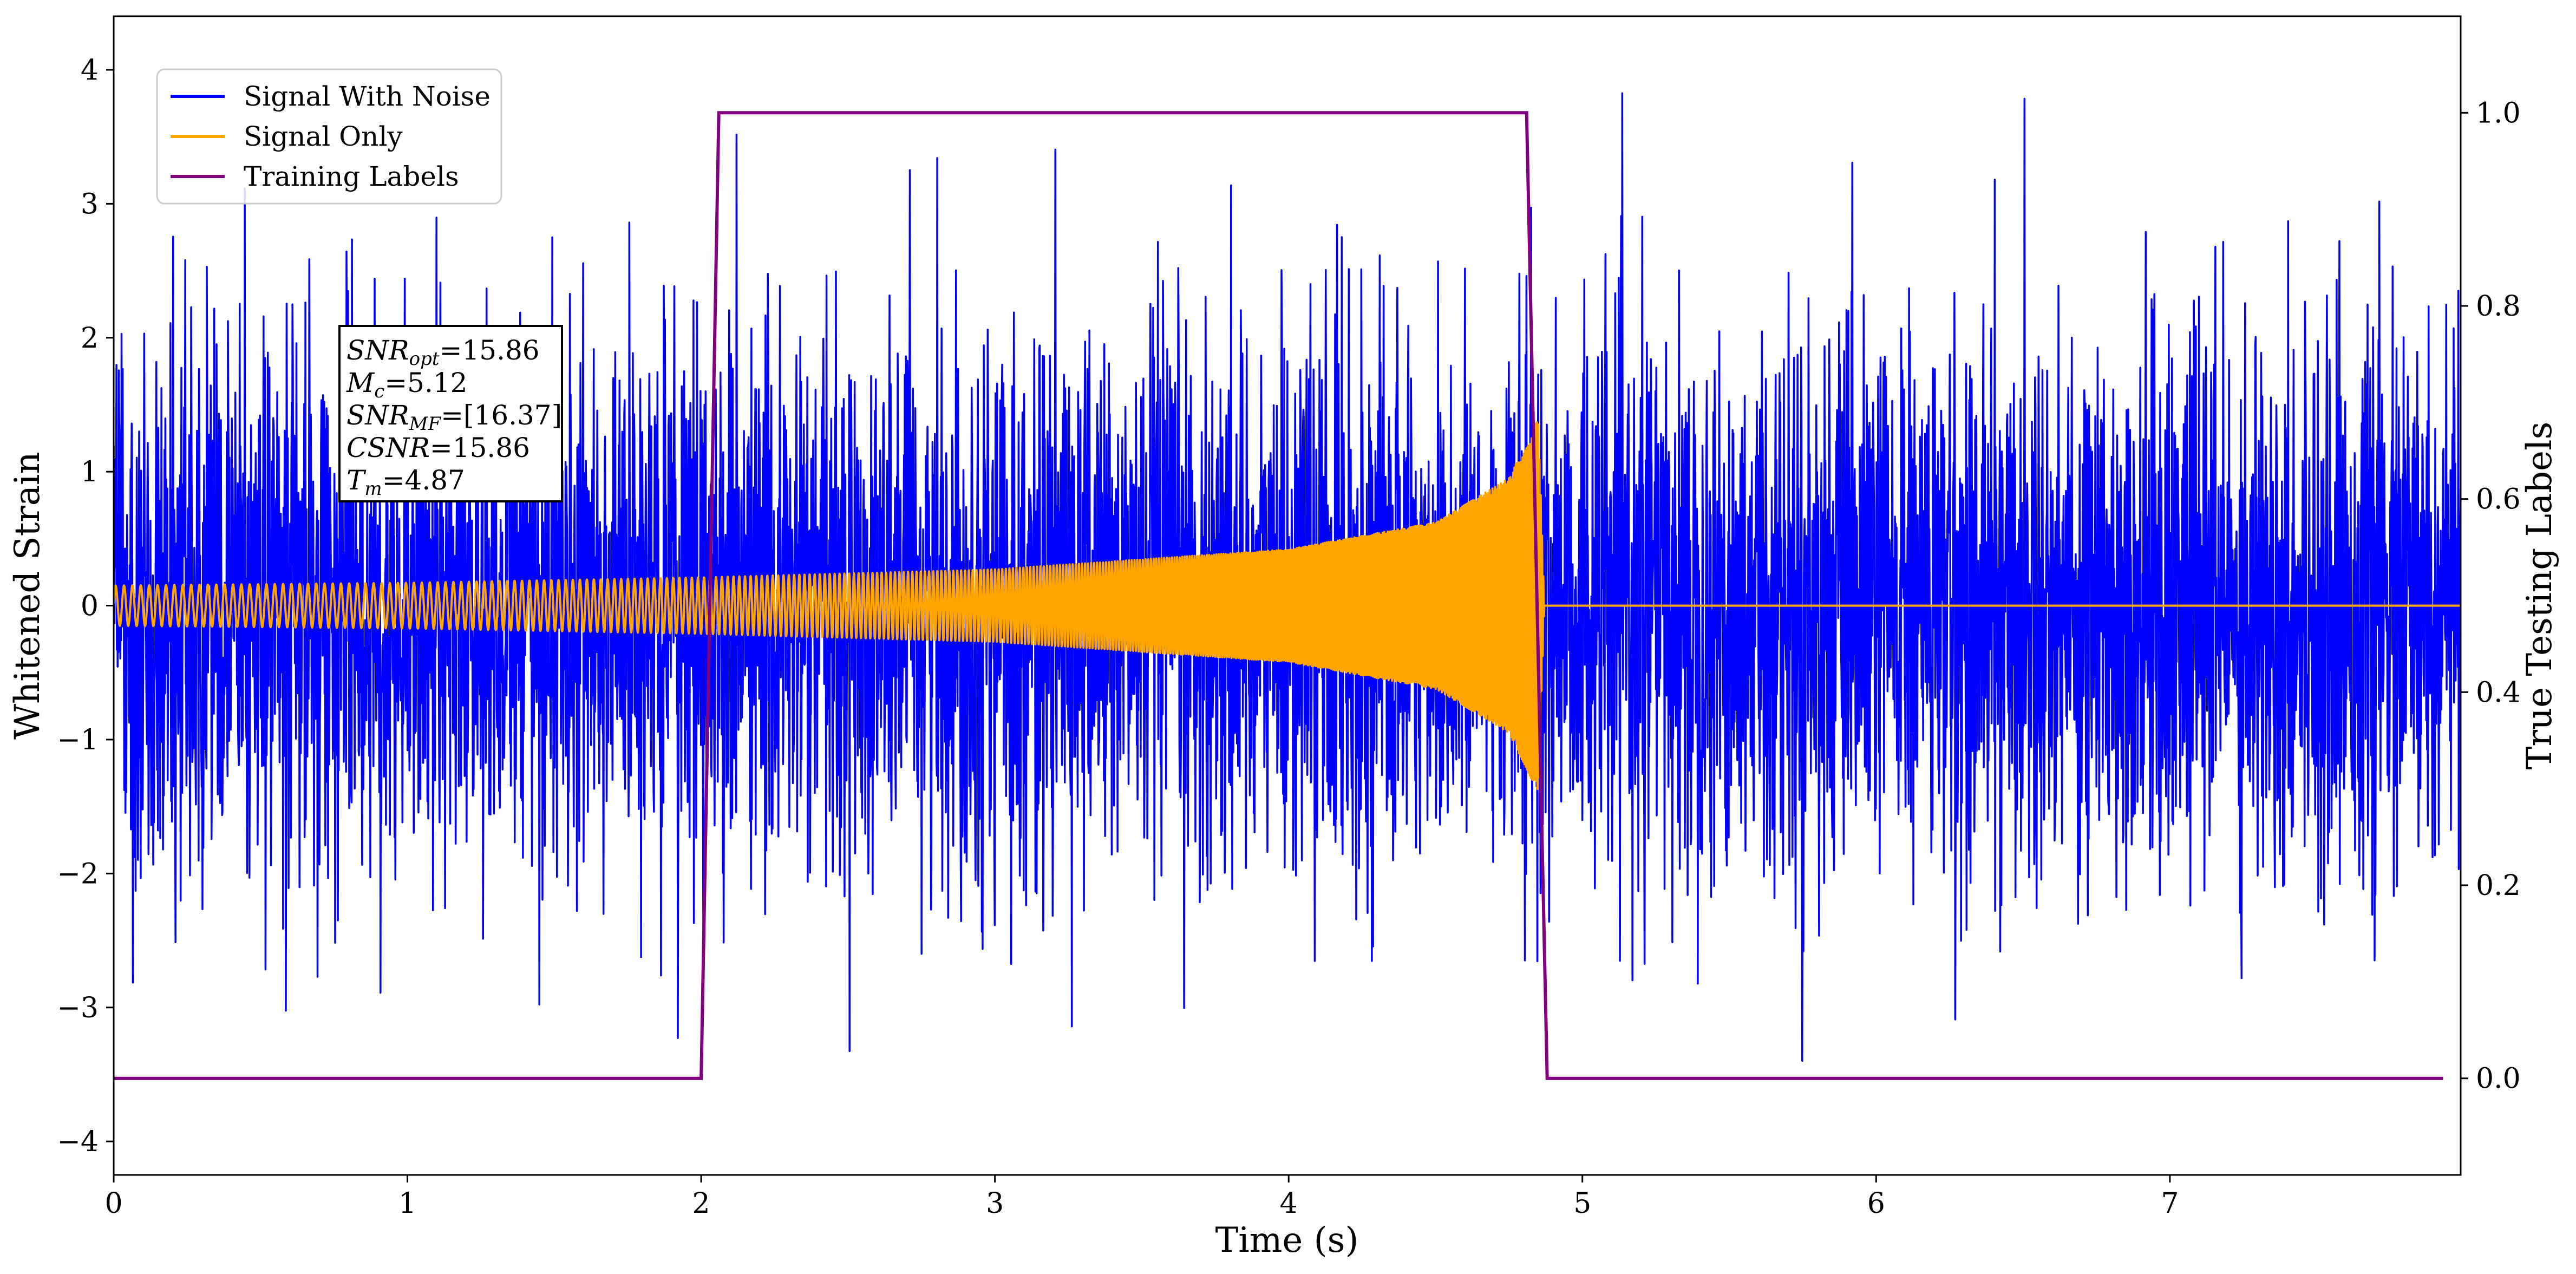 The height and width of the screenshot is (1274, 2576). I want to click on y-tick-label: −4, so click(78, 1142).